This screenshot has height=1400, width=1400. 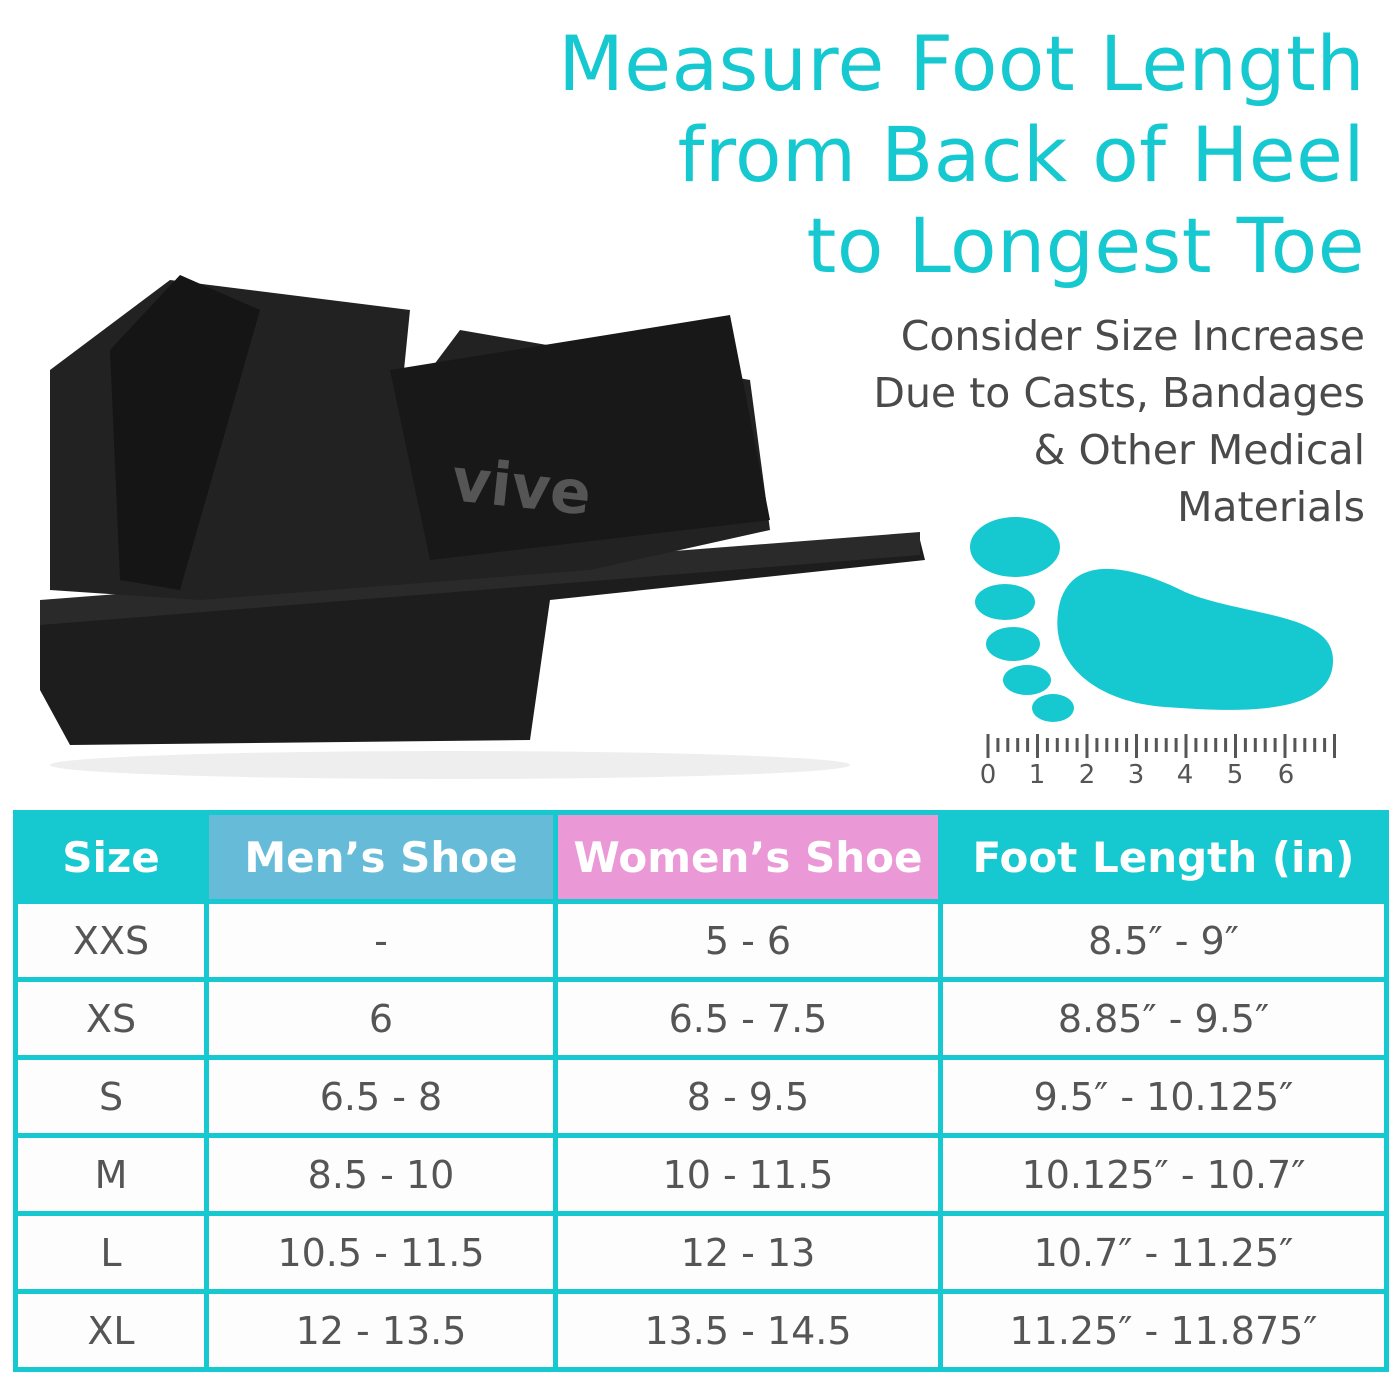 What do you see at coordinates (381, 1330) in the screenshot?
I see `cell-mens-shoe: 12 - 13.5` at bounding box center [381, 1330].